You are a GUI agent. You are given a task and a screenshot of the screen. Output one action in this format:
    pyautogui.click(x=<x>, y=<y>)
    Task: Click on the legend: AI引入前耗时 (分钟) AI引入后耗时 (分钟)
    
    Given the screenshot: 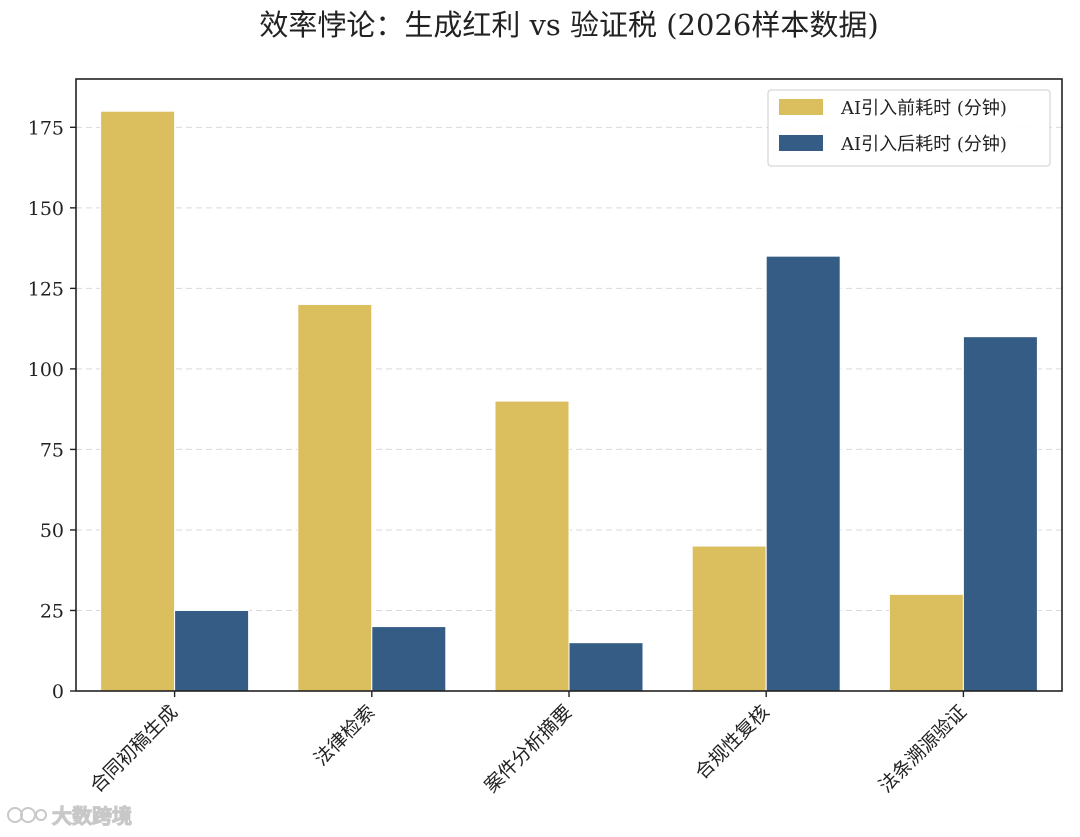 What is the action you would take?
    pyautogui.click(x=909, y=128)
    